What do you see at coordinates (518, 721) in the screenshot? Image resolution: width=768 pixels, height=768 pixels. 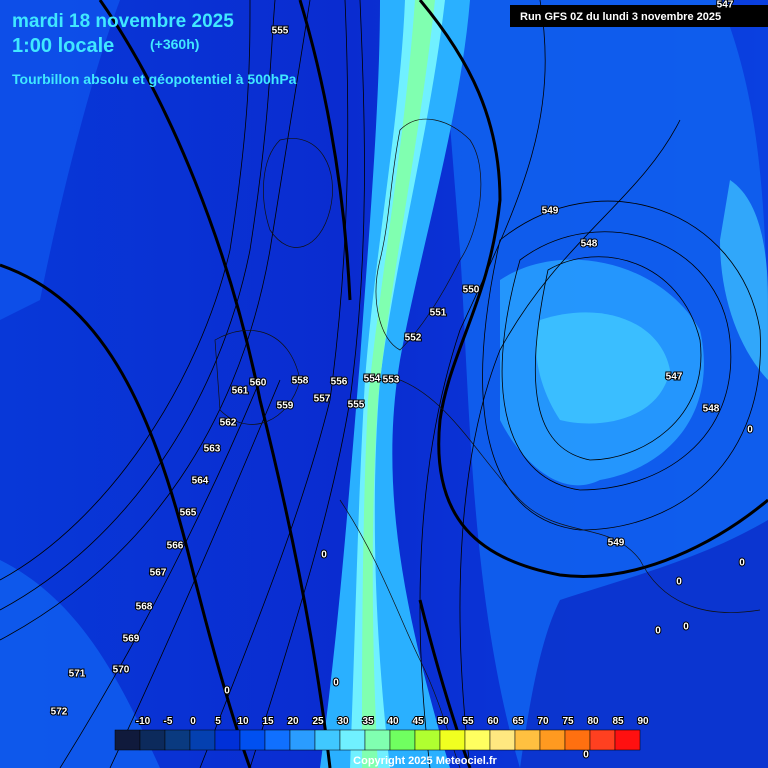 I see `legend-label: 65` at bounding box center [518, 721].